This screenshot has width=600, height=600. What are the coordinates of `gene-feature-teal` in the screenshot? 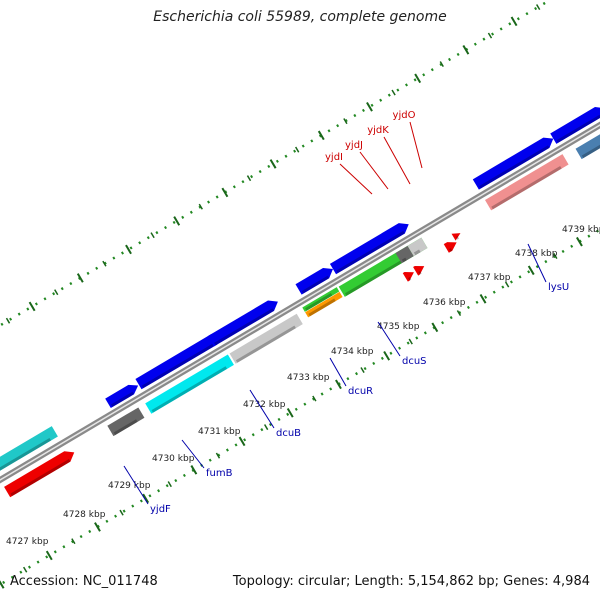 It's located at (29, 451).